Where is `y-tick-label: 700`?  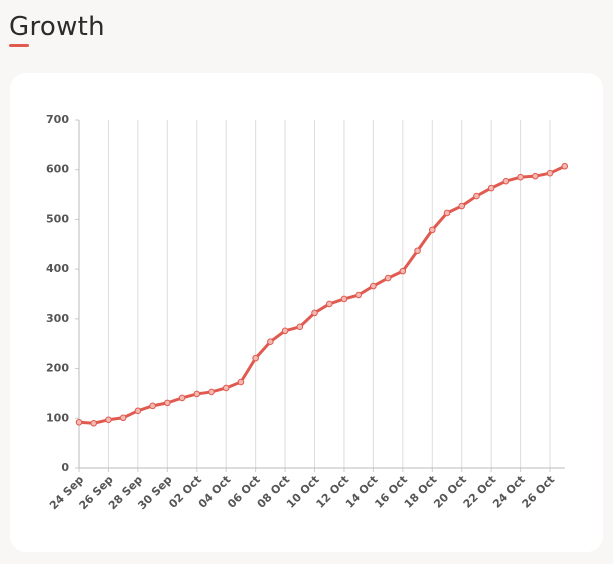
y-tick-label: 700 is located at coordinates (57, 119).